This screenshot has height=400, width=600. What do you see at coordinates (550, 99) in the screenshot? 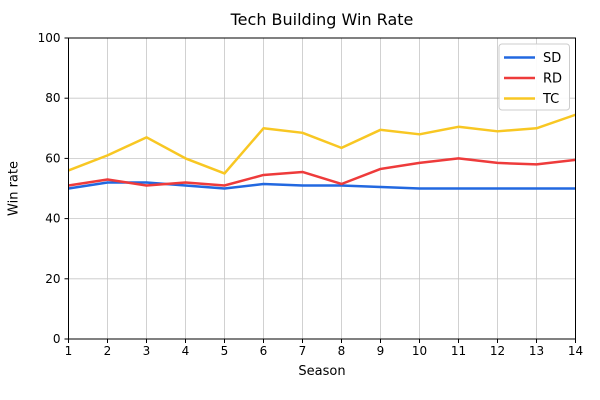
I see `legend-label-TC: TC` at bounding box center [550, 99].